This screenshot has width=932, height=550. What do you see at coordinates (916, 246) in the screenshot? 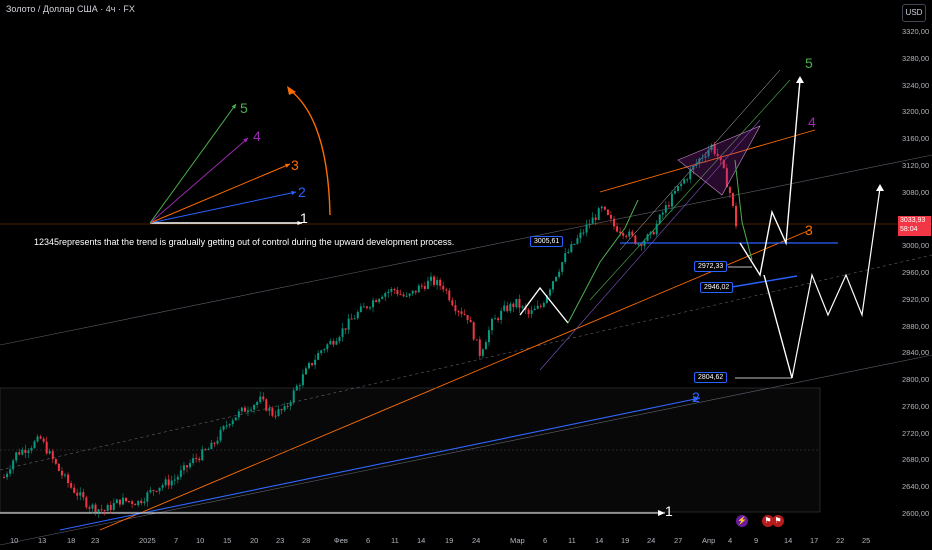
I see `price-tick-label: 3000,00` at bounding box center [916, 246].